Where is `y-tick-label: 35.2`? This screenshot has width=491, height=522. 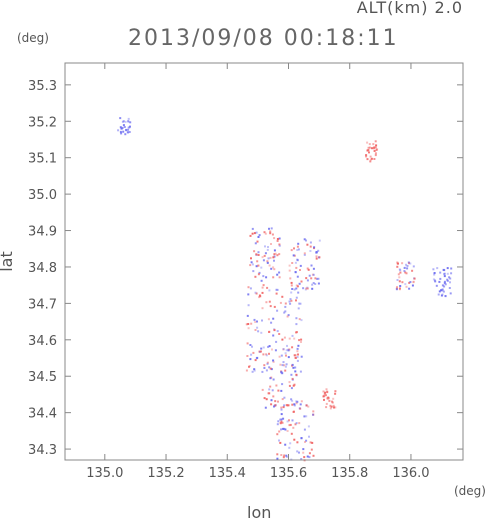
y-tick-label: 35.2 is located at coordinates (42, 122).